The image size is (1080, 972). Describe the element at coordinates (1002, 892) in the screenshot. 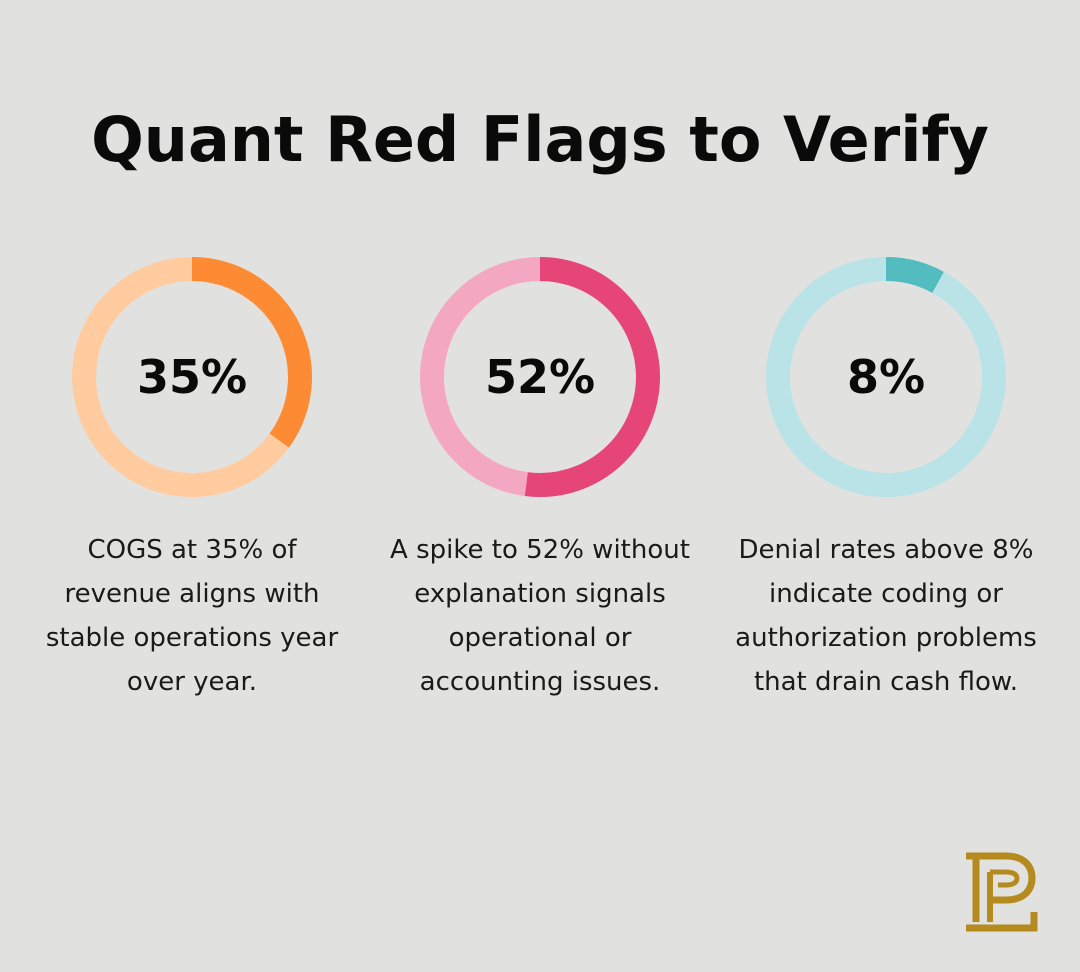

I see `pl-monogram-icon` at that location.